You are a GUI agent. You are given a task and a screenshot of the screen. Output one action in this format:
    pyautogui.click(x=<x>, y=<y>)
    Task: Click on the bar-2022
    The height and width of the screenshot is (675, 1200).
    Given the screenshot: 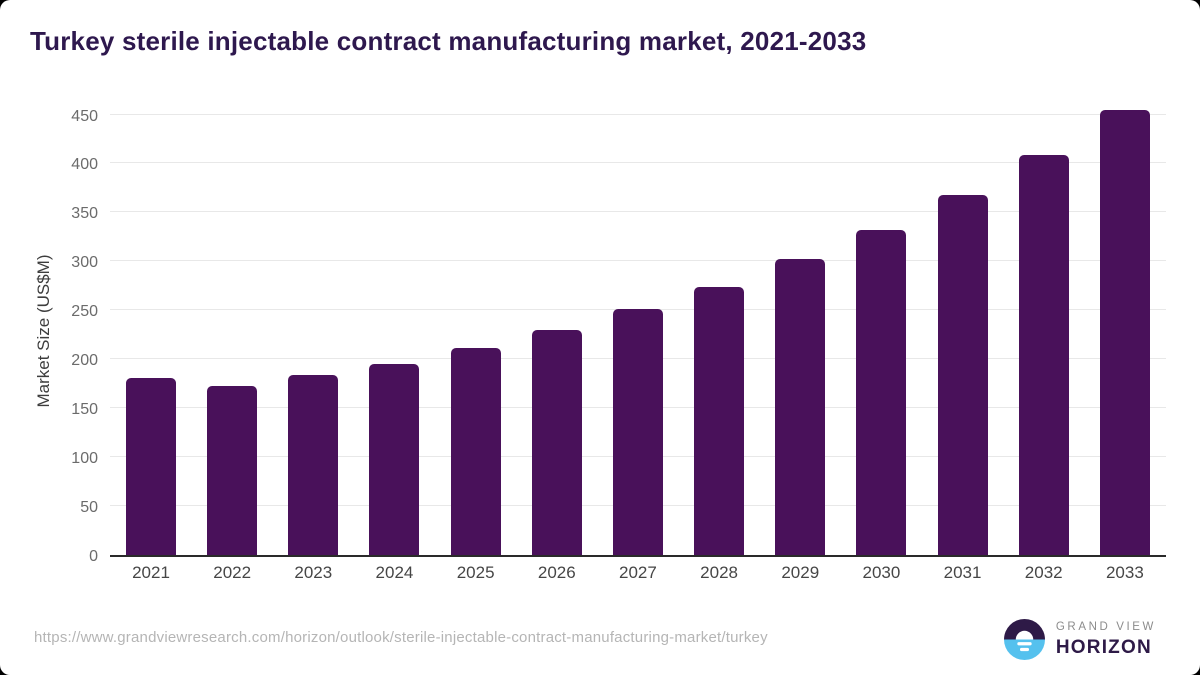 What is the action you would take?
    pyautogui.click(x=232, y=470)
    